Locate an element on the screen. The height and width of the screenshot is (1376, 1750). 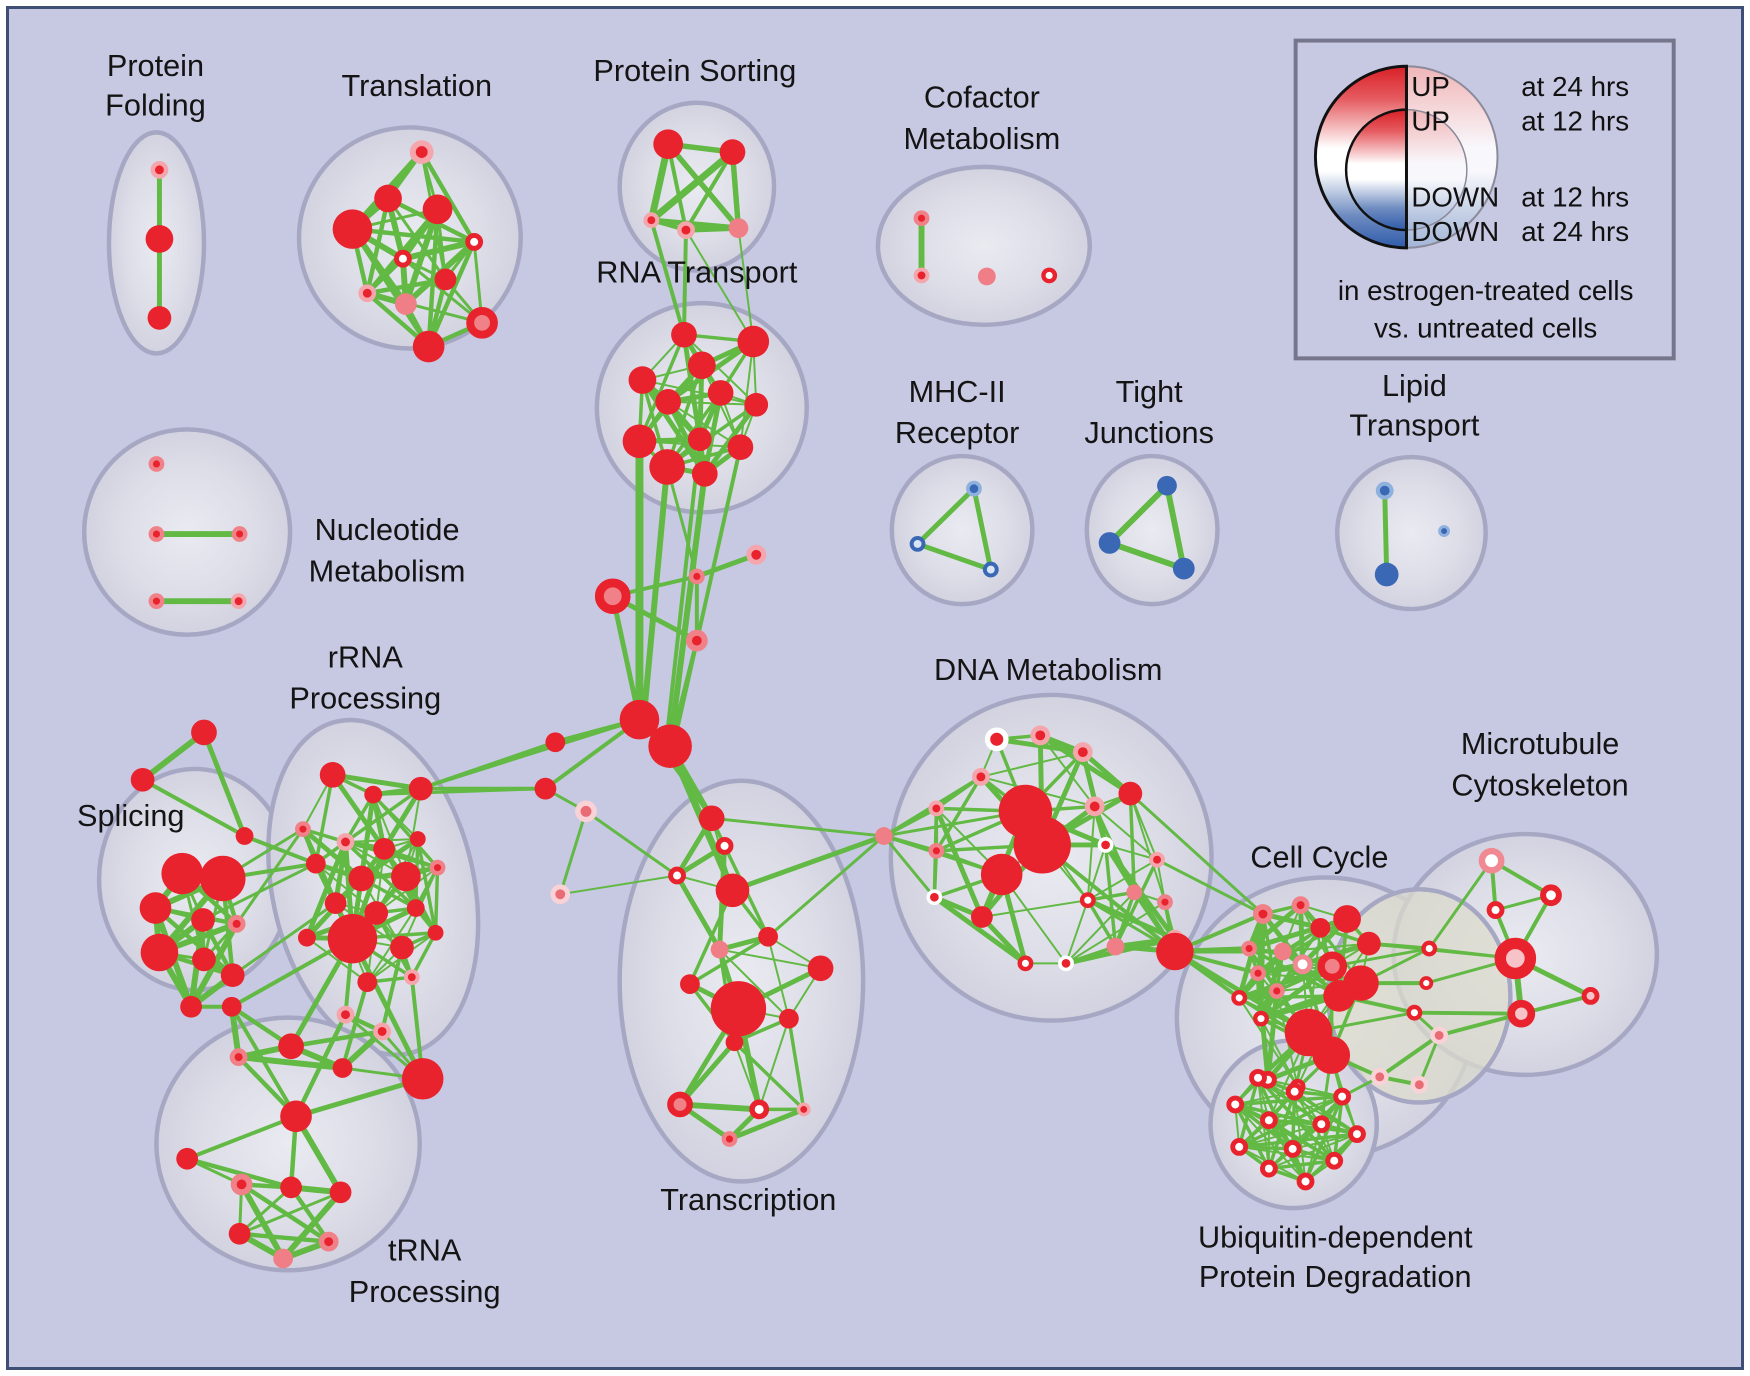
legend-time-label-2: at 12 hrs is located at coordinates (1575, 196).